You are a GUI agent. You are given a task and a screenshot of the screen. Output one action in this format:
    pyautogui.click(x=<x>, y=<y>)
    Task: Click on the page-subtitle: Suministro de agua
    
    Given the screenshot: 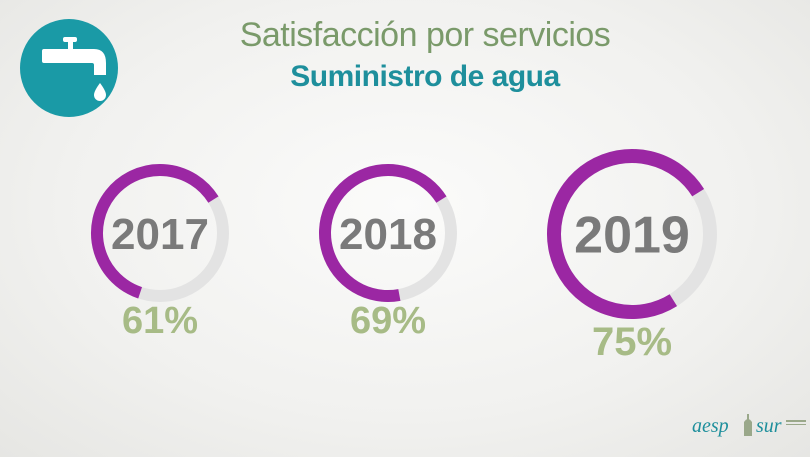 What is the action you would take?
    pyautogui.click(x=425, y=76)
    